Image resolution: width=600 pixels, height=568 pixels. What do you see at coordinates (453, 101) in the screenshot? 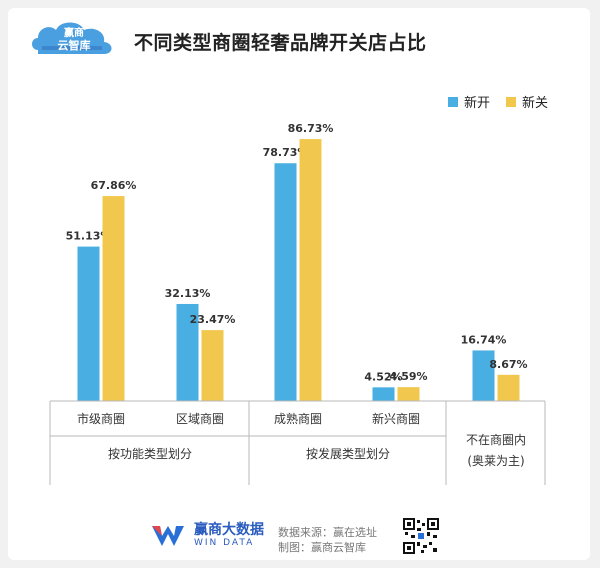
I see `legend-swatch-open` at bounding box center [453, 101].